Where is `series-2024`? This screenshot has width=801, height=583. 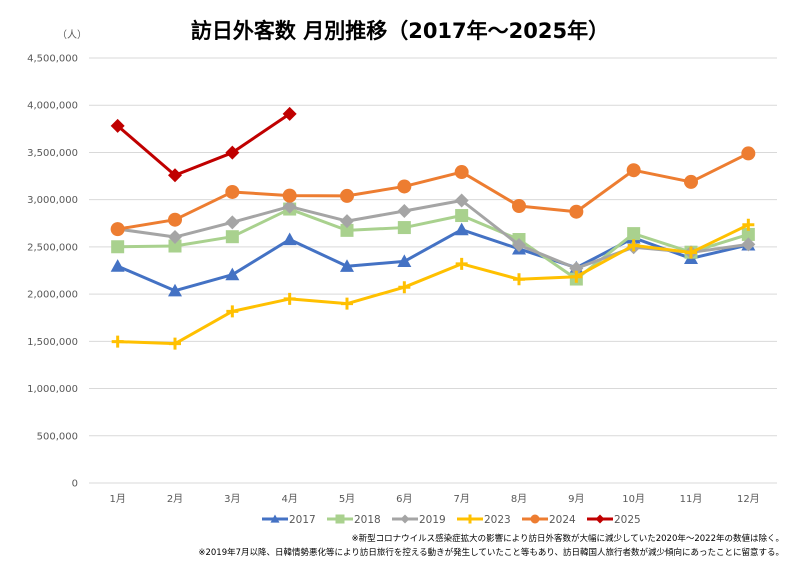 series-2024 is located at coordinates (433, 191).